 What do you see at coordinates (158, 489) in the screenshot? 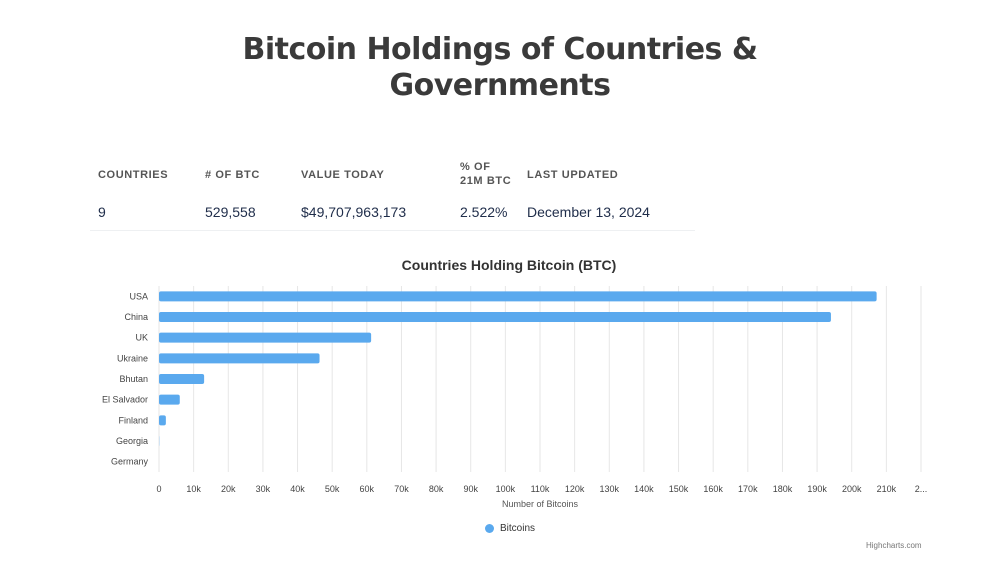
I see `x-tick-label: 0` at bounding box center [158, 489].